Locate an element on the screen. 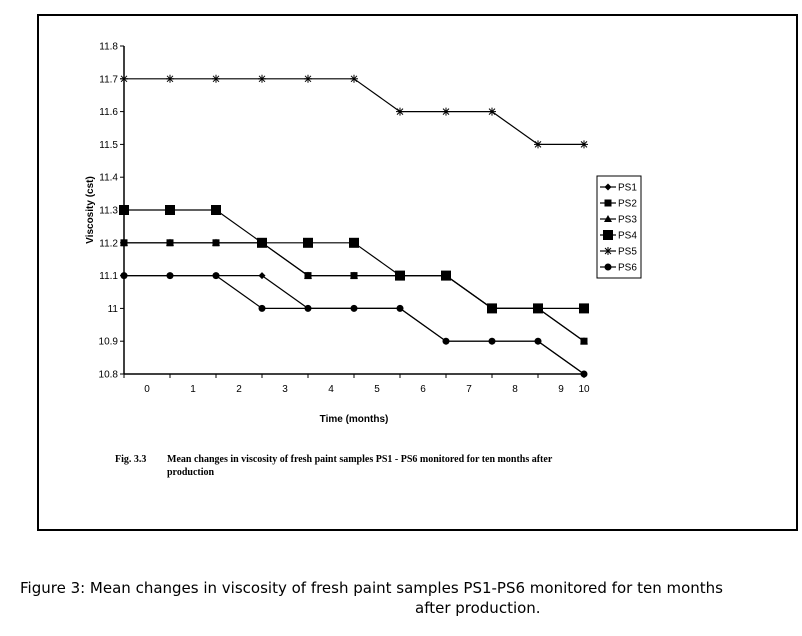 This screenshot has width=802, height=636. y-tick-label: 11.1 is located at coordinates (108, 276).